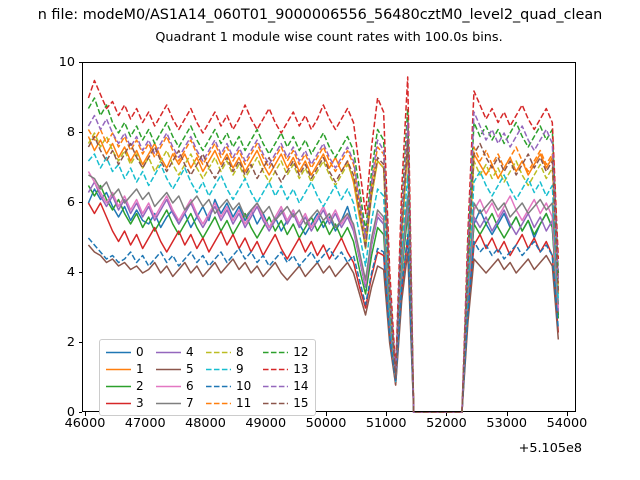 This screenshot has height=480, width=640. What do you see at coordinates (70, 342) in the screenshot?
I see `y-tick-label: 2` at bounding box center [70, 342].